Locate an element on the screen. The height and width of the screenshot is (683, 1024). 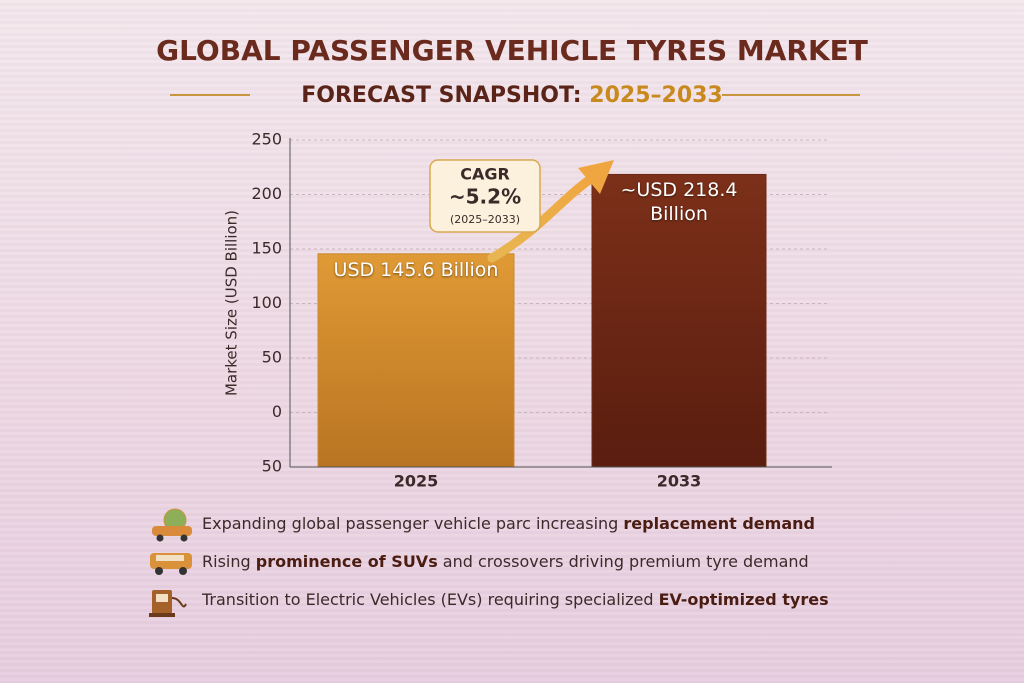
arrow-head is located at coordinates (596, 177).